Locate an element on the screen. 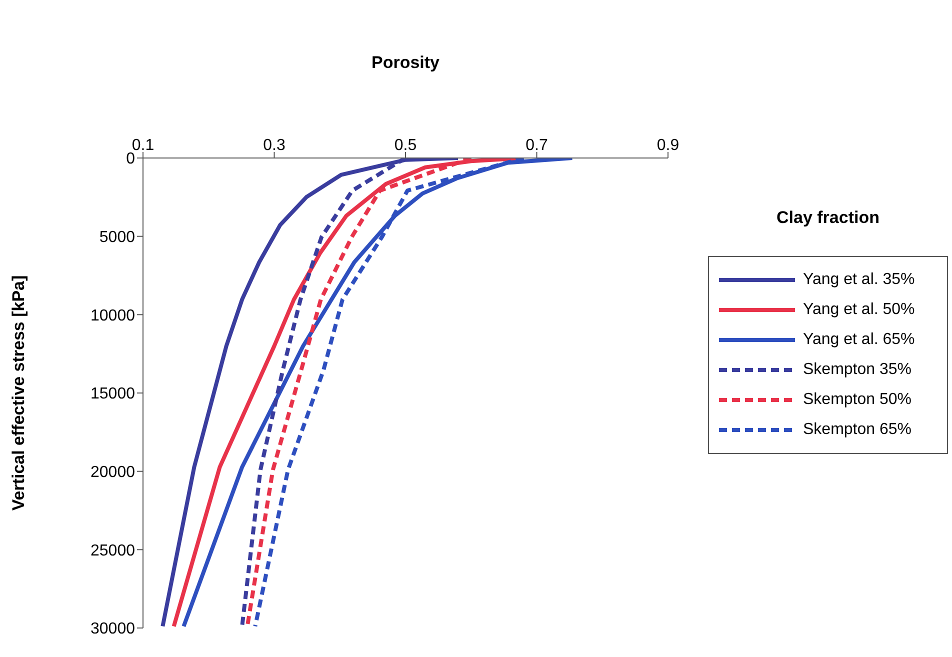 The image size is (952, 657). x-axis-title: Porosity is located at coordinates (405, 62).